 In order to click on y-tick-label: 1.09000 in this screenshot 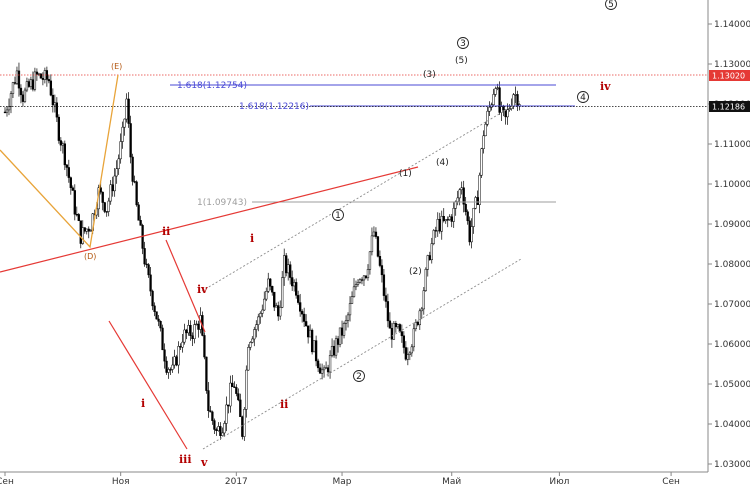, I will do `click(732, 225)`.